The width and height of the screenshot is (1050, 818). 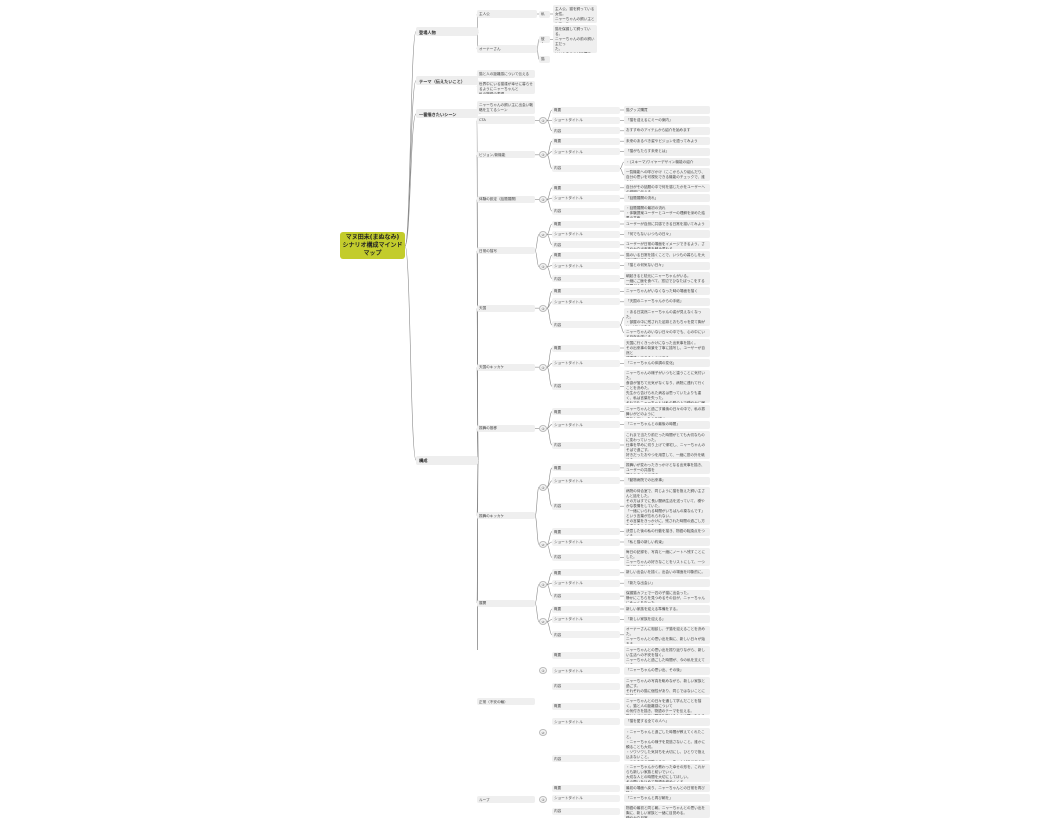 What do you see at coordinates (506, 702) in the screenshot?
I see `section-node: 正常（不安の輪）` at bounding box center [506, 702].